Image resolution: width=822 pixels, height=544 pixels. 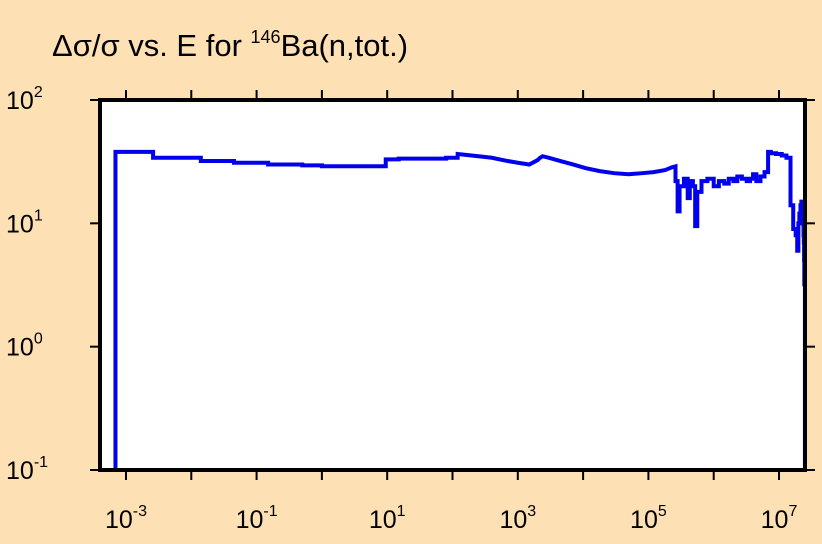 I want to click on chart-title: Δσ/σ vs. E for 146Ba(n,tot.), so click(x=230, y=45).